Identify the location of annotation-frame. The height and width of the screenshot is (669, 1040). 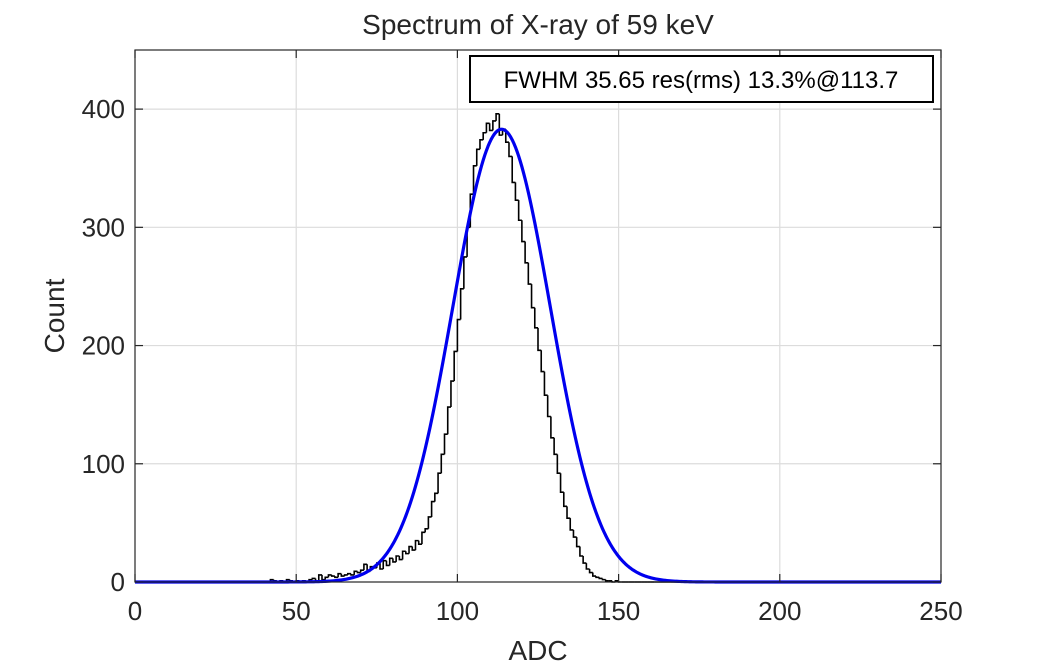
(701, 79).